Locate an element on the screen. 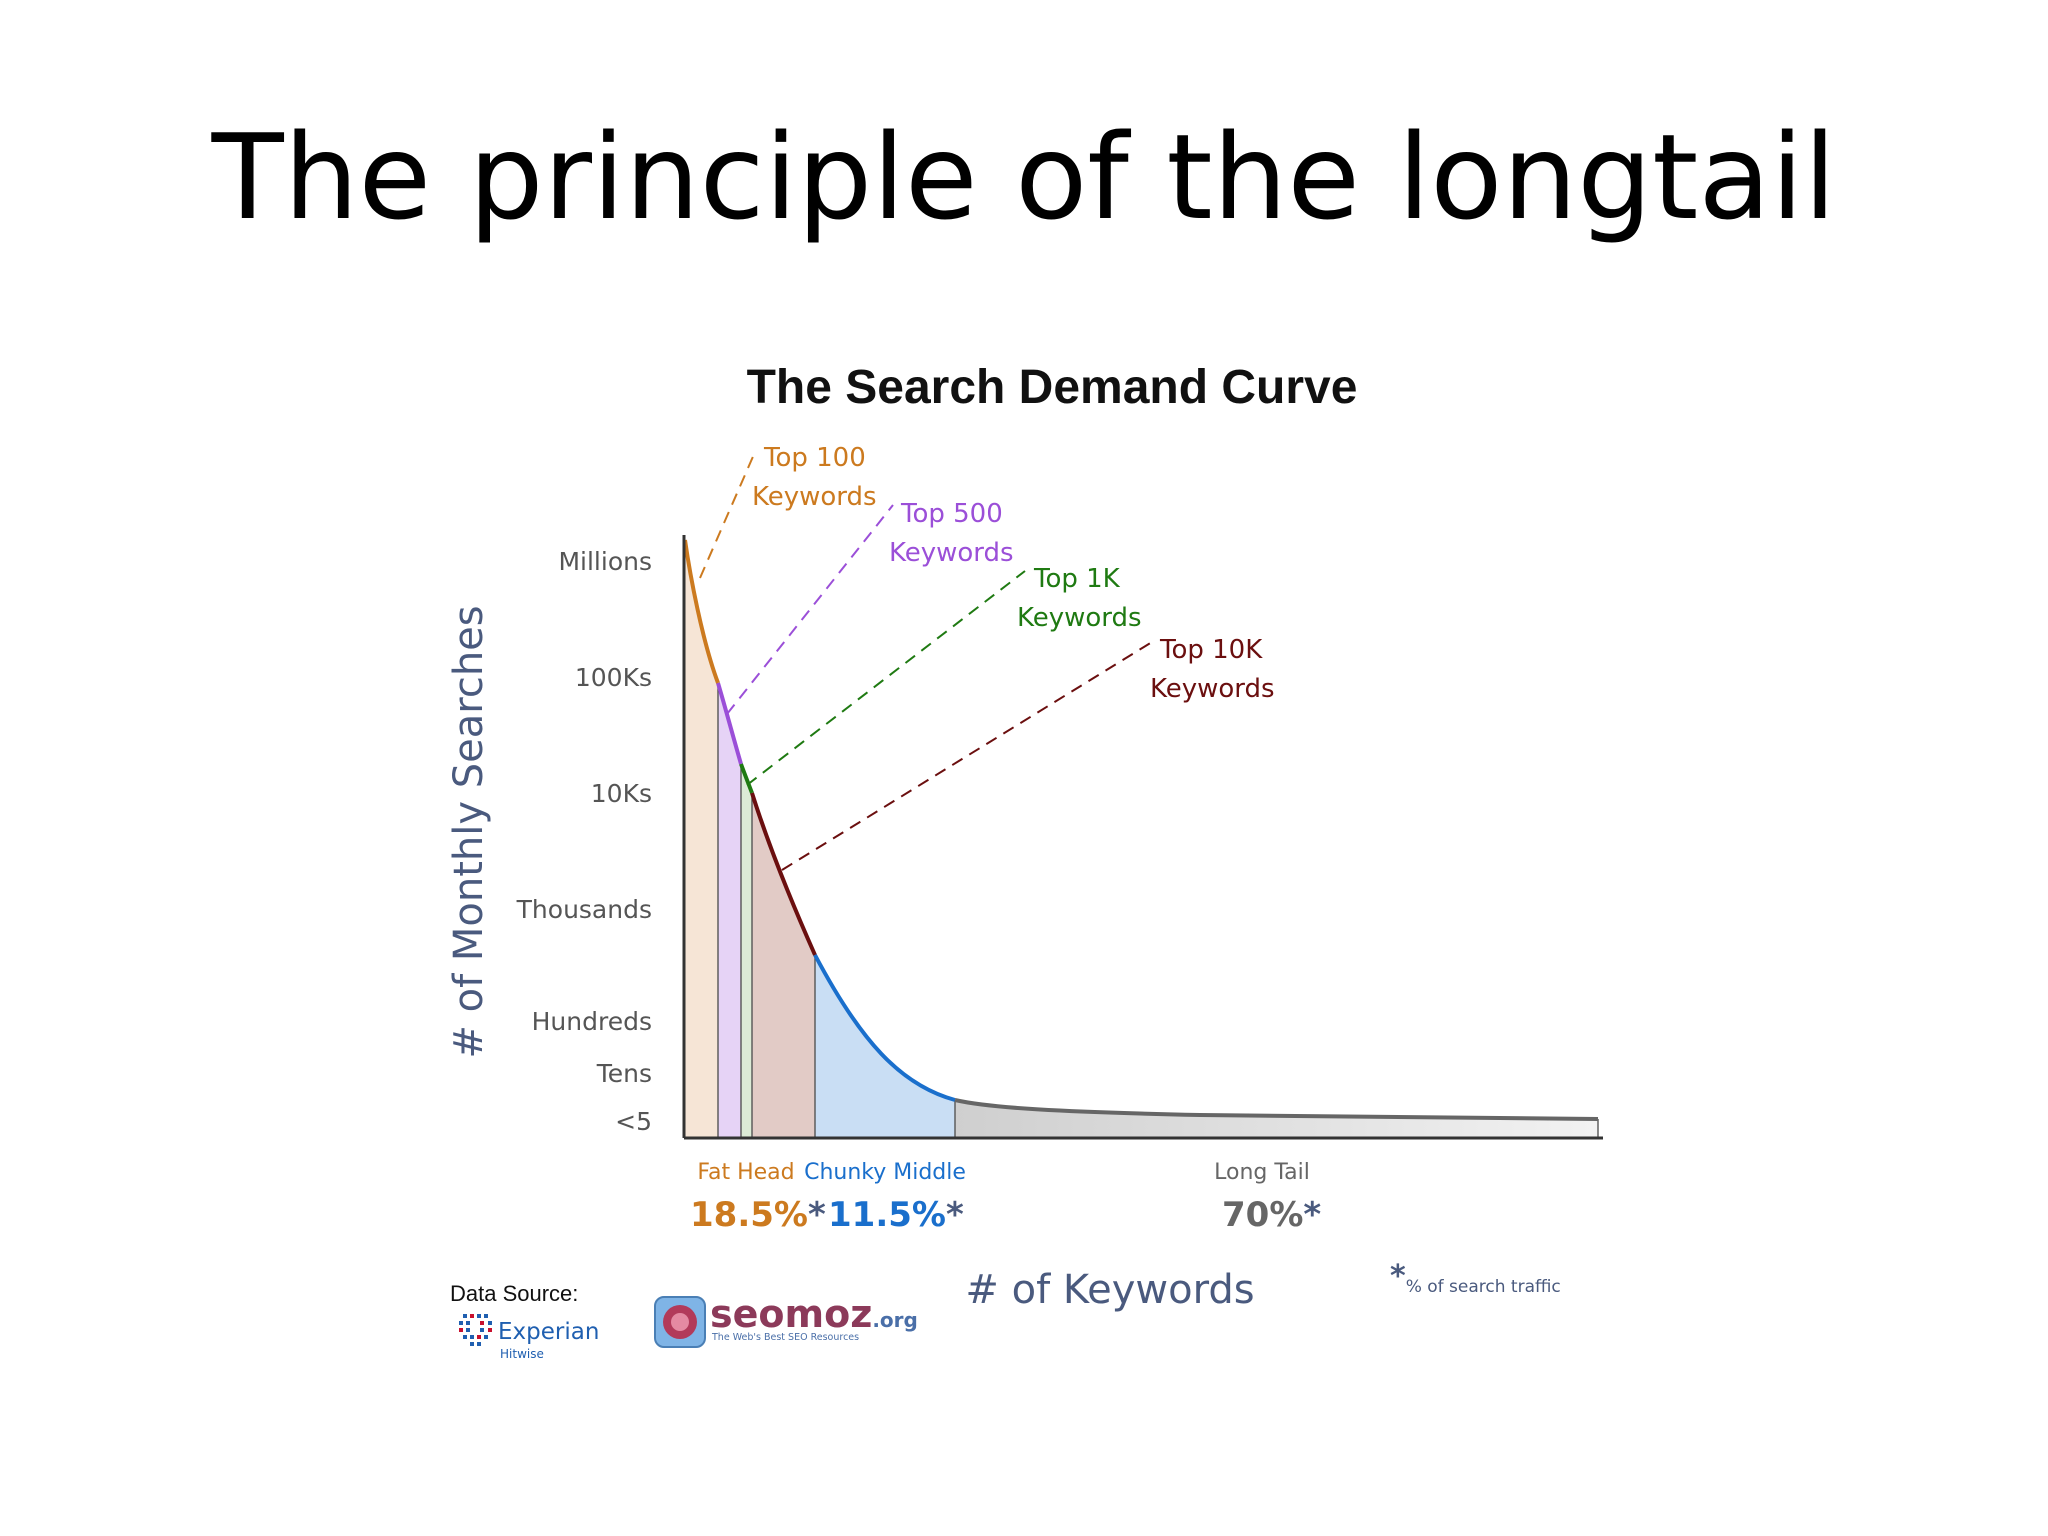 This screenshot has height=1536, width=2048. y-tick-tens: Tens is located at coordinates (624, 1073).